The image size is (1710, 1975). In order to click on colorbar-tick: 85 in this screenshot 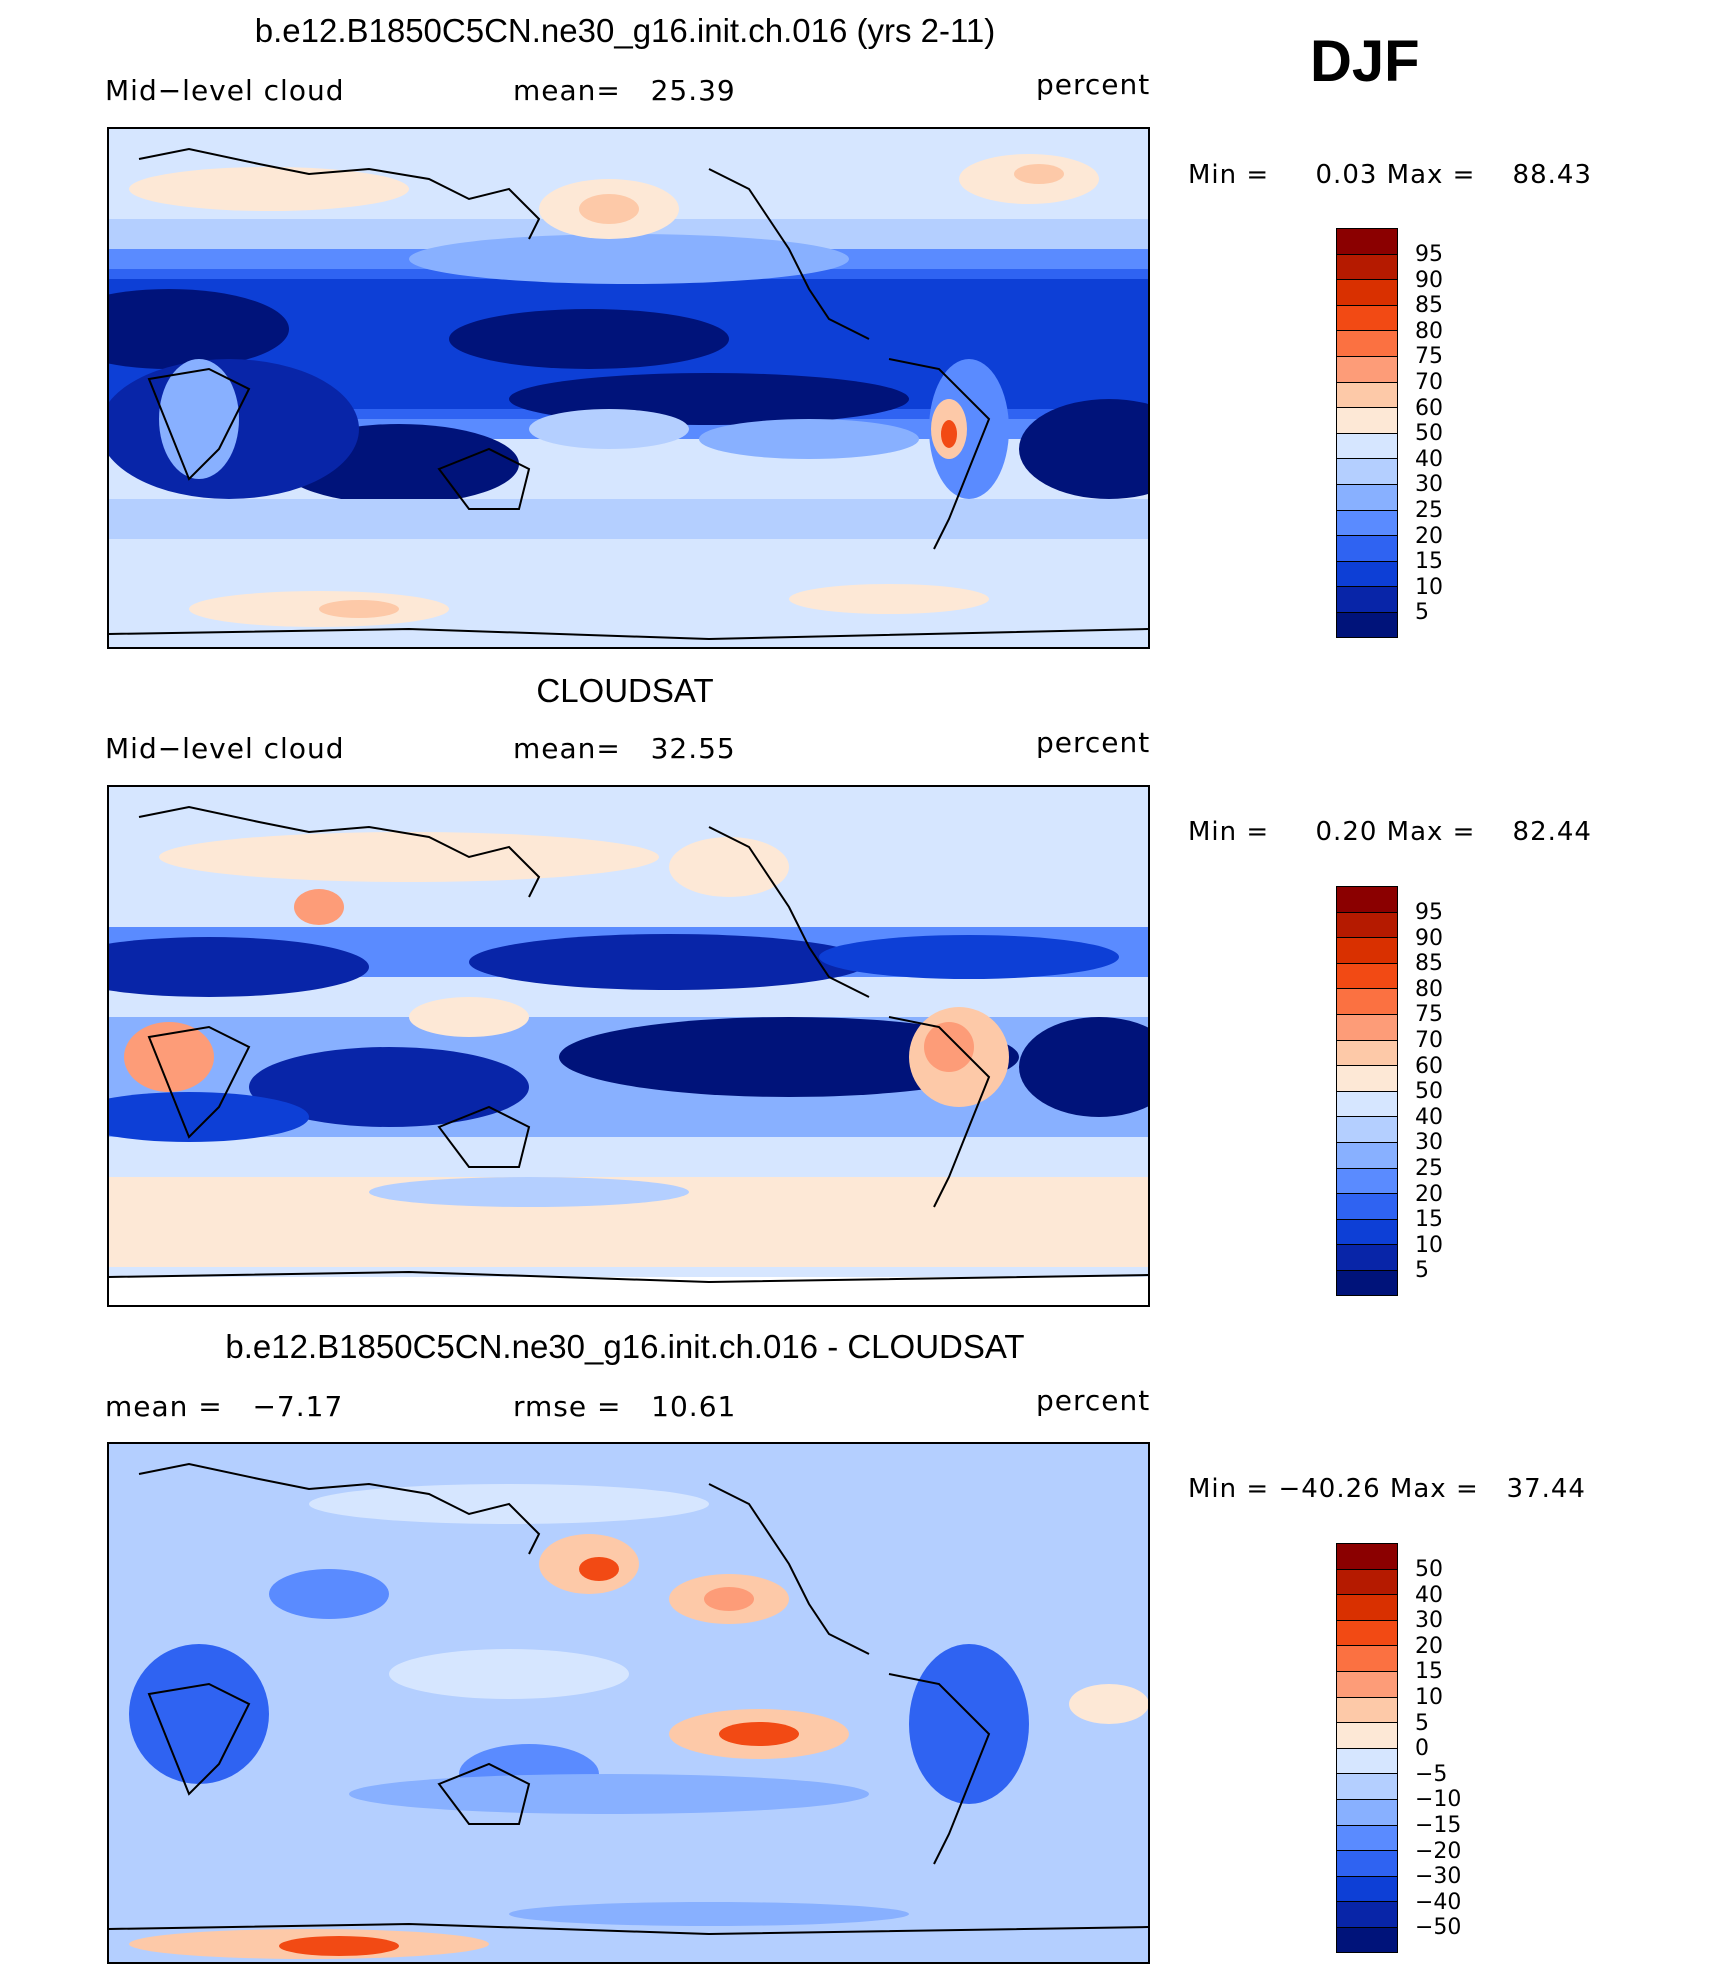, I will do `click(1429, 306)`.